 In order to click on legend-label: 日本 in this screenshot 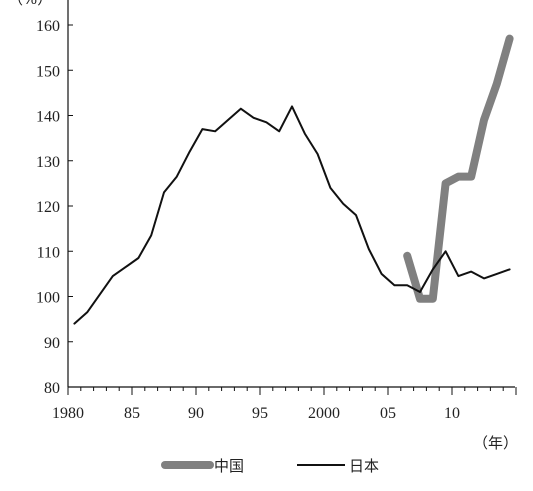, I will do `click(364, 466)`.